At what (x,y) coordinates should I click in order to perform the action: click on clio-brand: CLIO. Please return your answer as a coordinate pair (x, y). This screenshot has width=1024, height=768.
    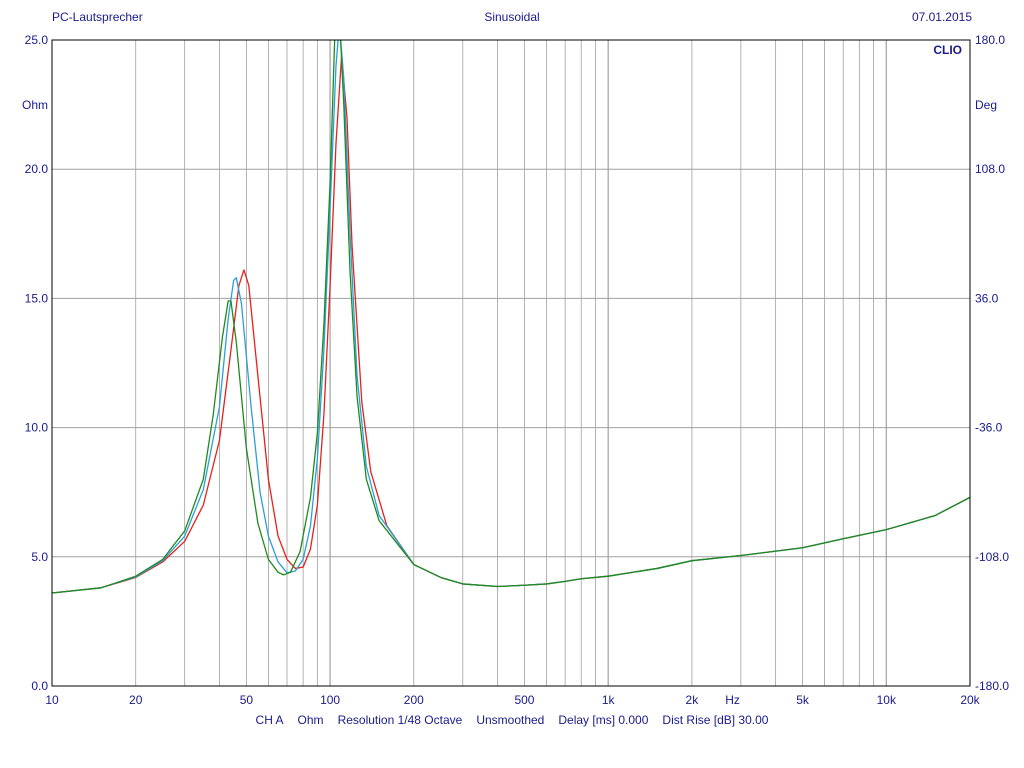
    Looking at the image, I should click on (947, 50).